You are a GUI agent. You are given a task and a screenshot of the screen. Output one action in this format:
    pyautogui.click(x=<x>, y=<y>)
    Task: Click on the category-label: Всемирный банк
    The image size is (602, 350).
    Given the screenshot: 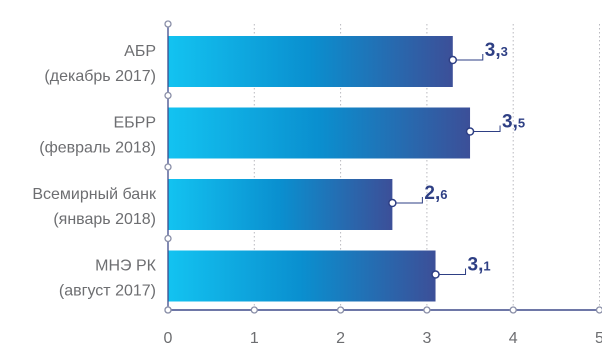 What is the action you would take?
    pyautogui.click(x=94, y=194)
    